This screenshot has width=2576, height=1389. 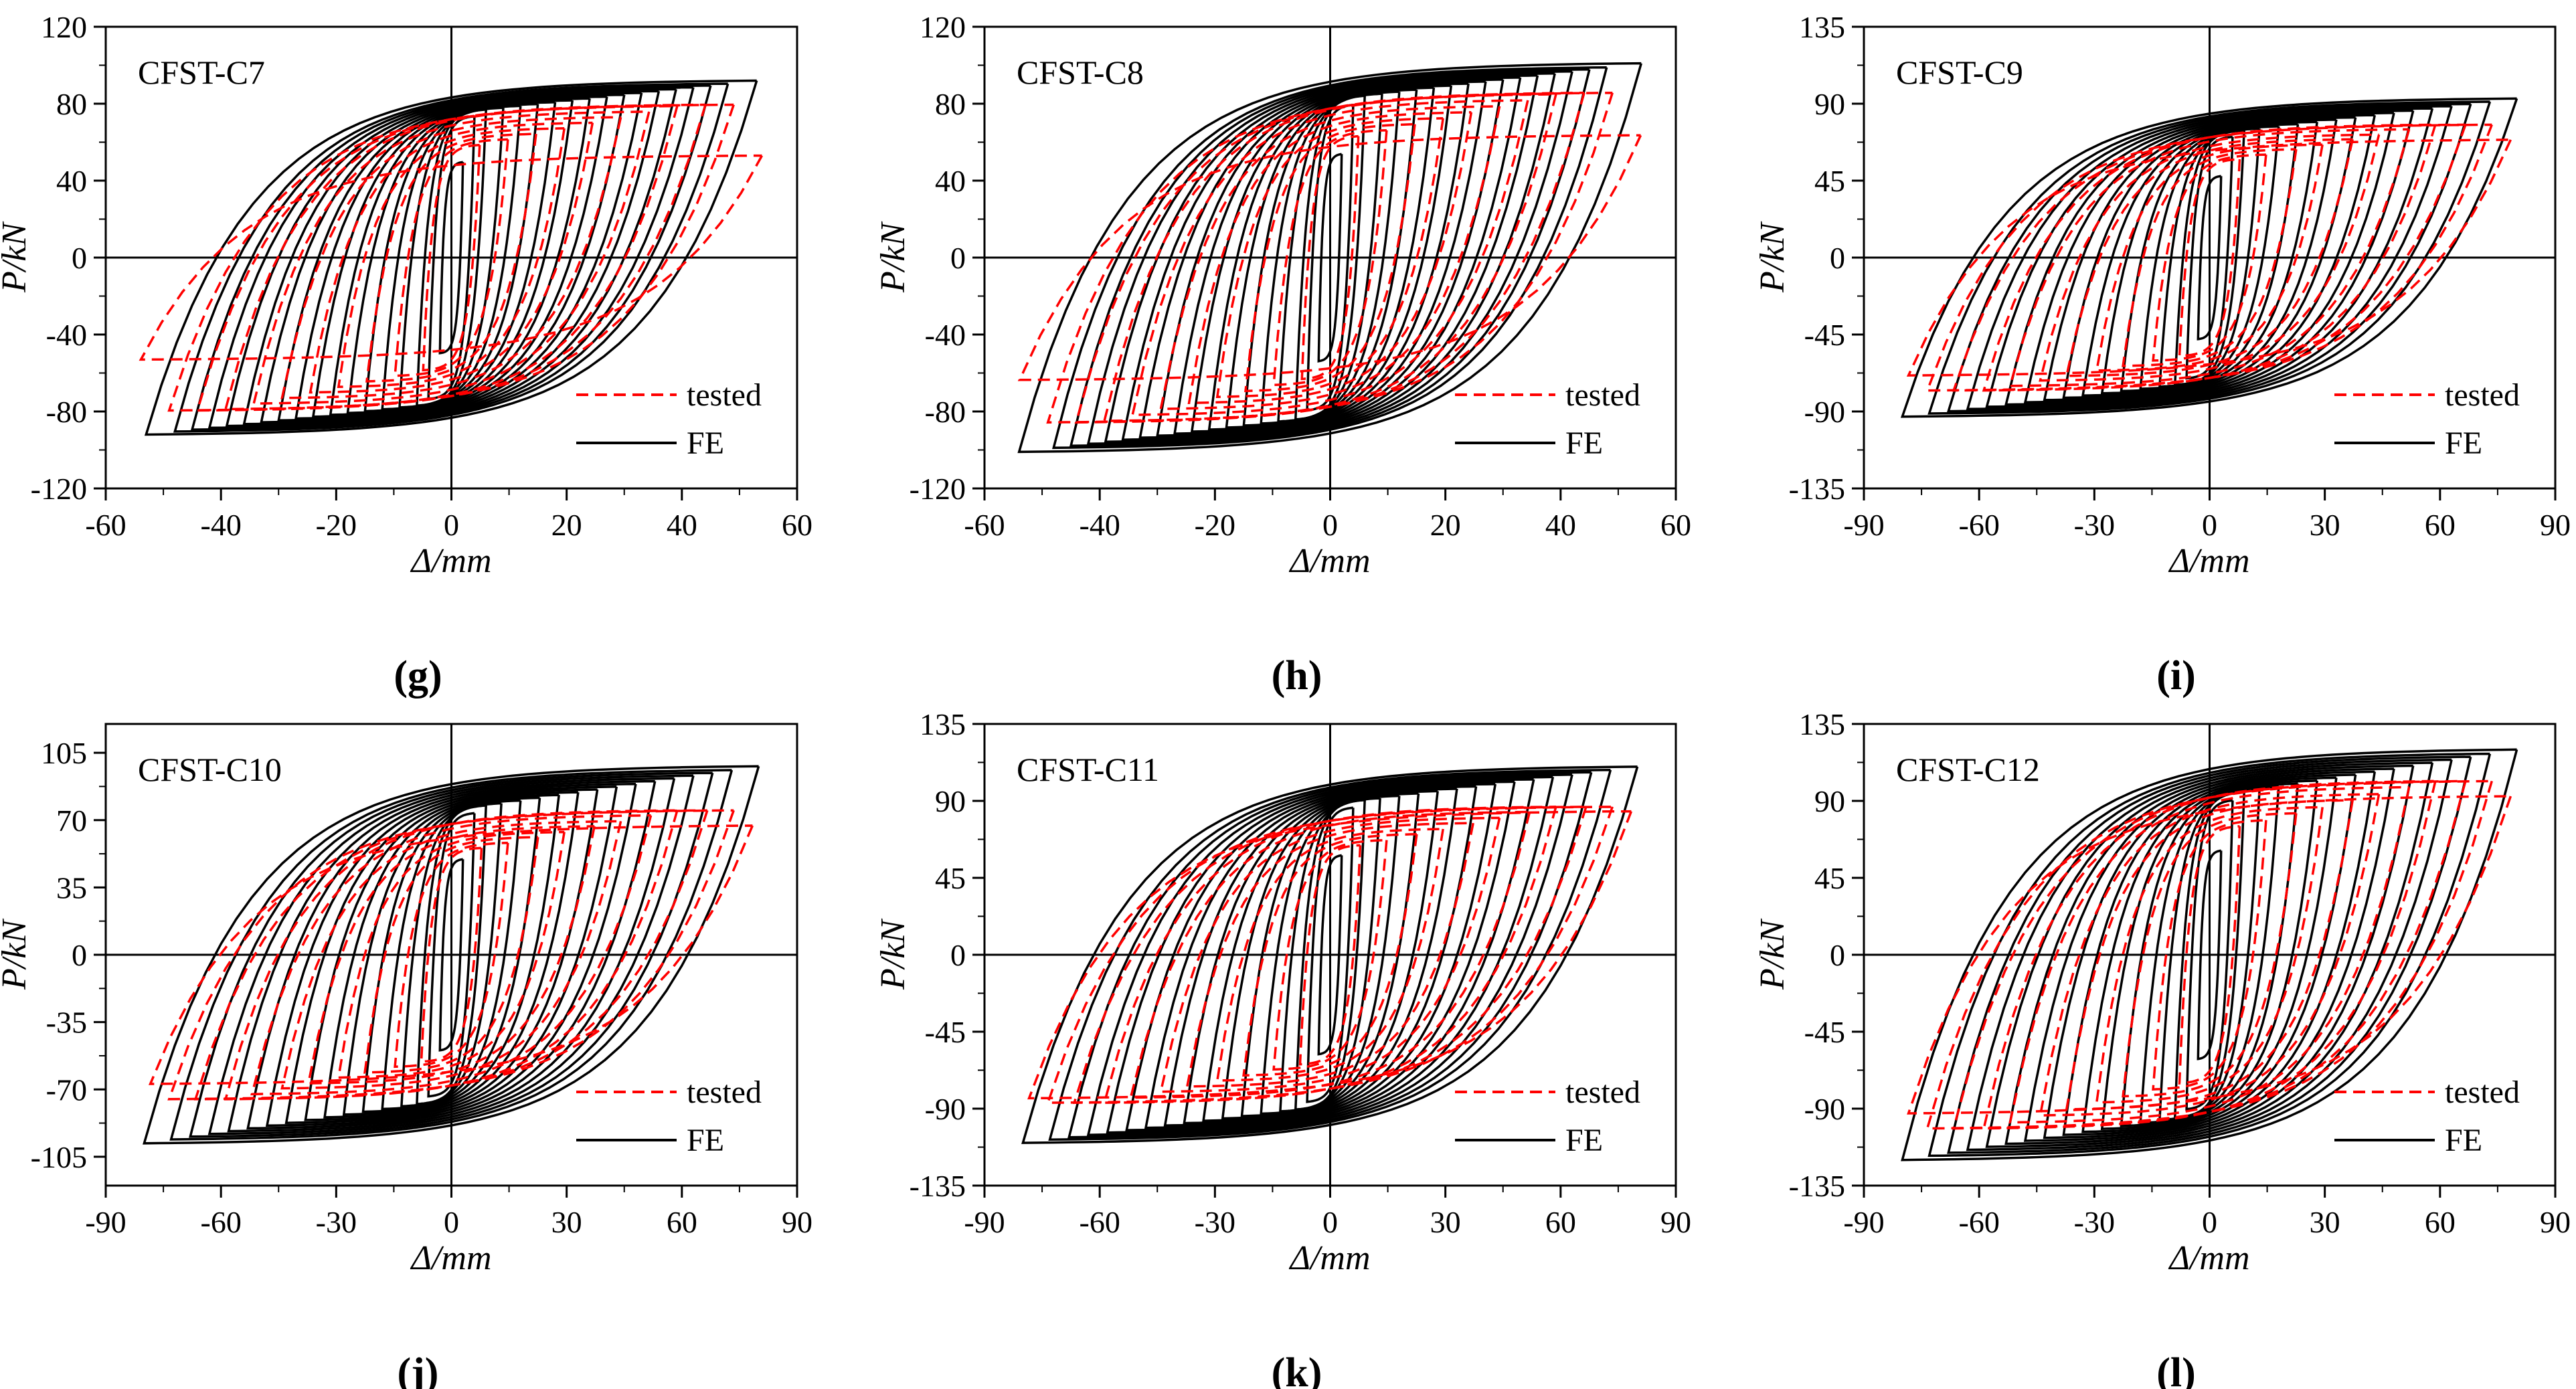 I want to click on specimen-label: CFST-C12, so click(x=1968, y=769).